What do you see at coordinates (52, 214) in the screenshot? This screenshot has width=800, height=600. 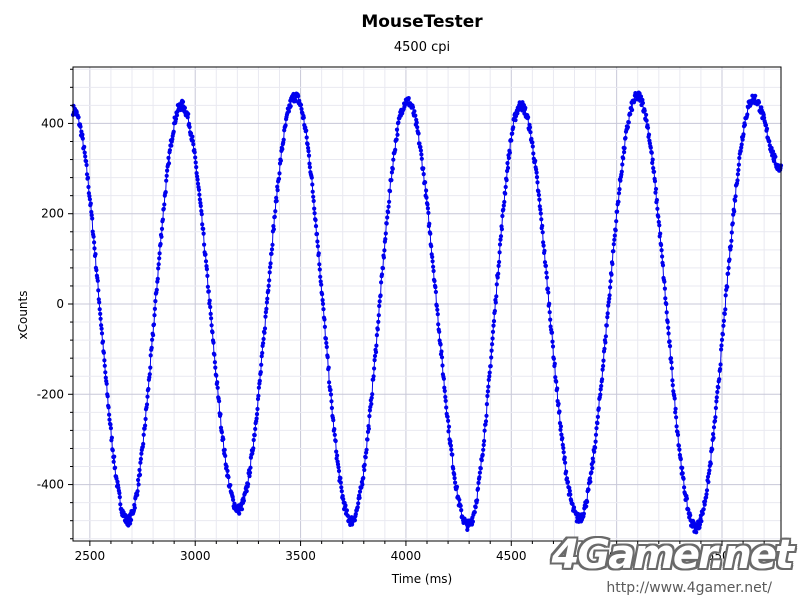 I see `y-tick-label: 200` at bounding box center [52, 214].